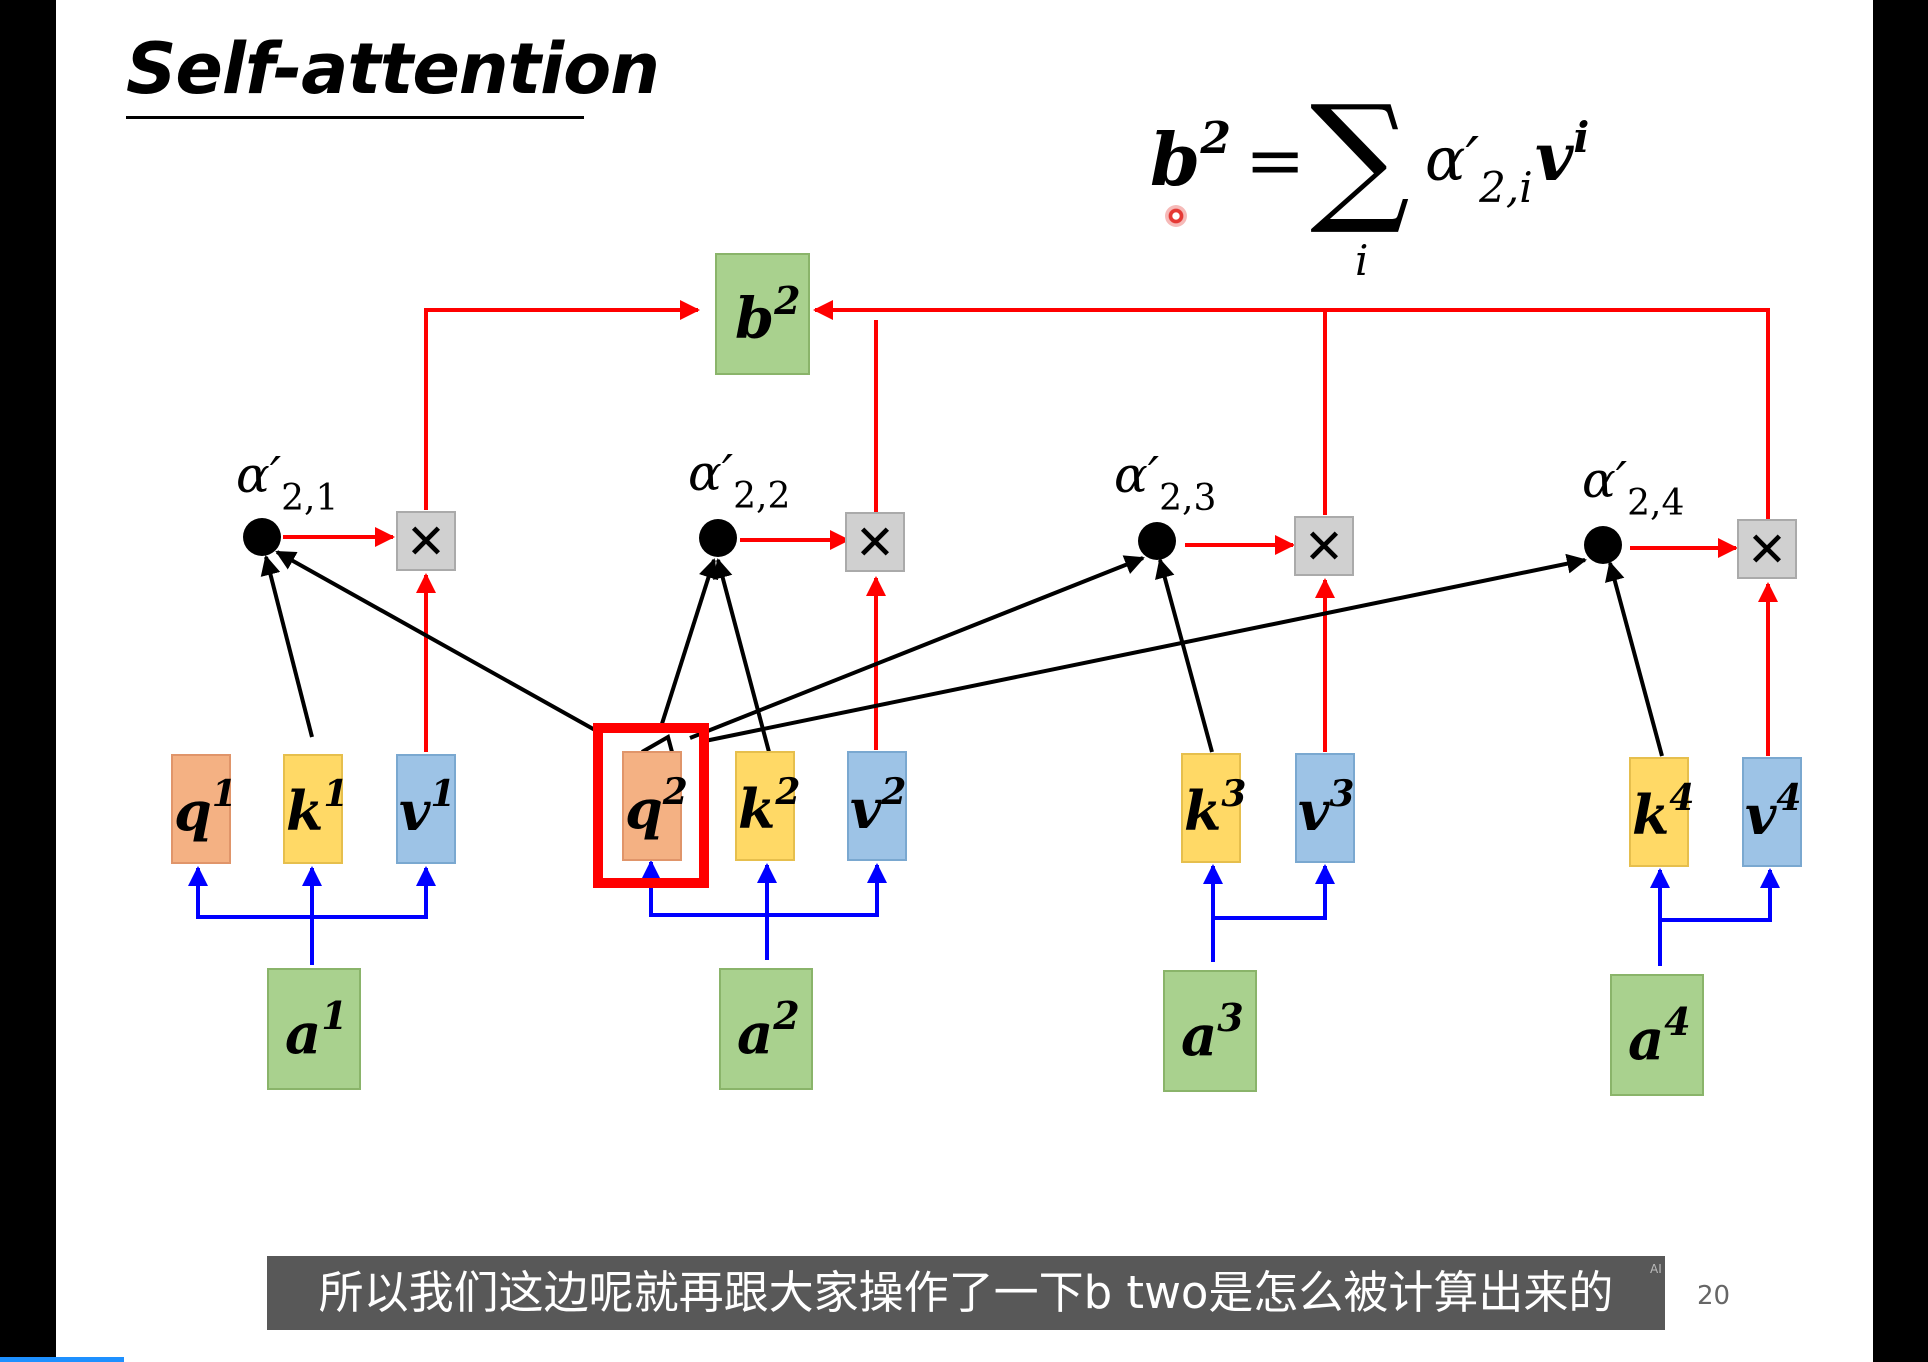  Describe the element at coordinates (1767, 550) in the screenshot. I see `multiply-icon-4: ✕` at that location.